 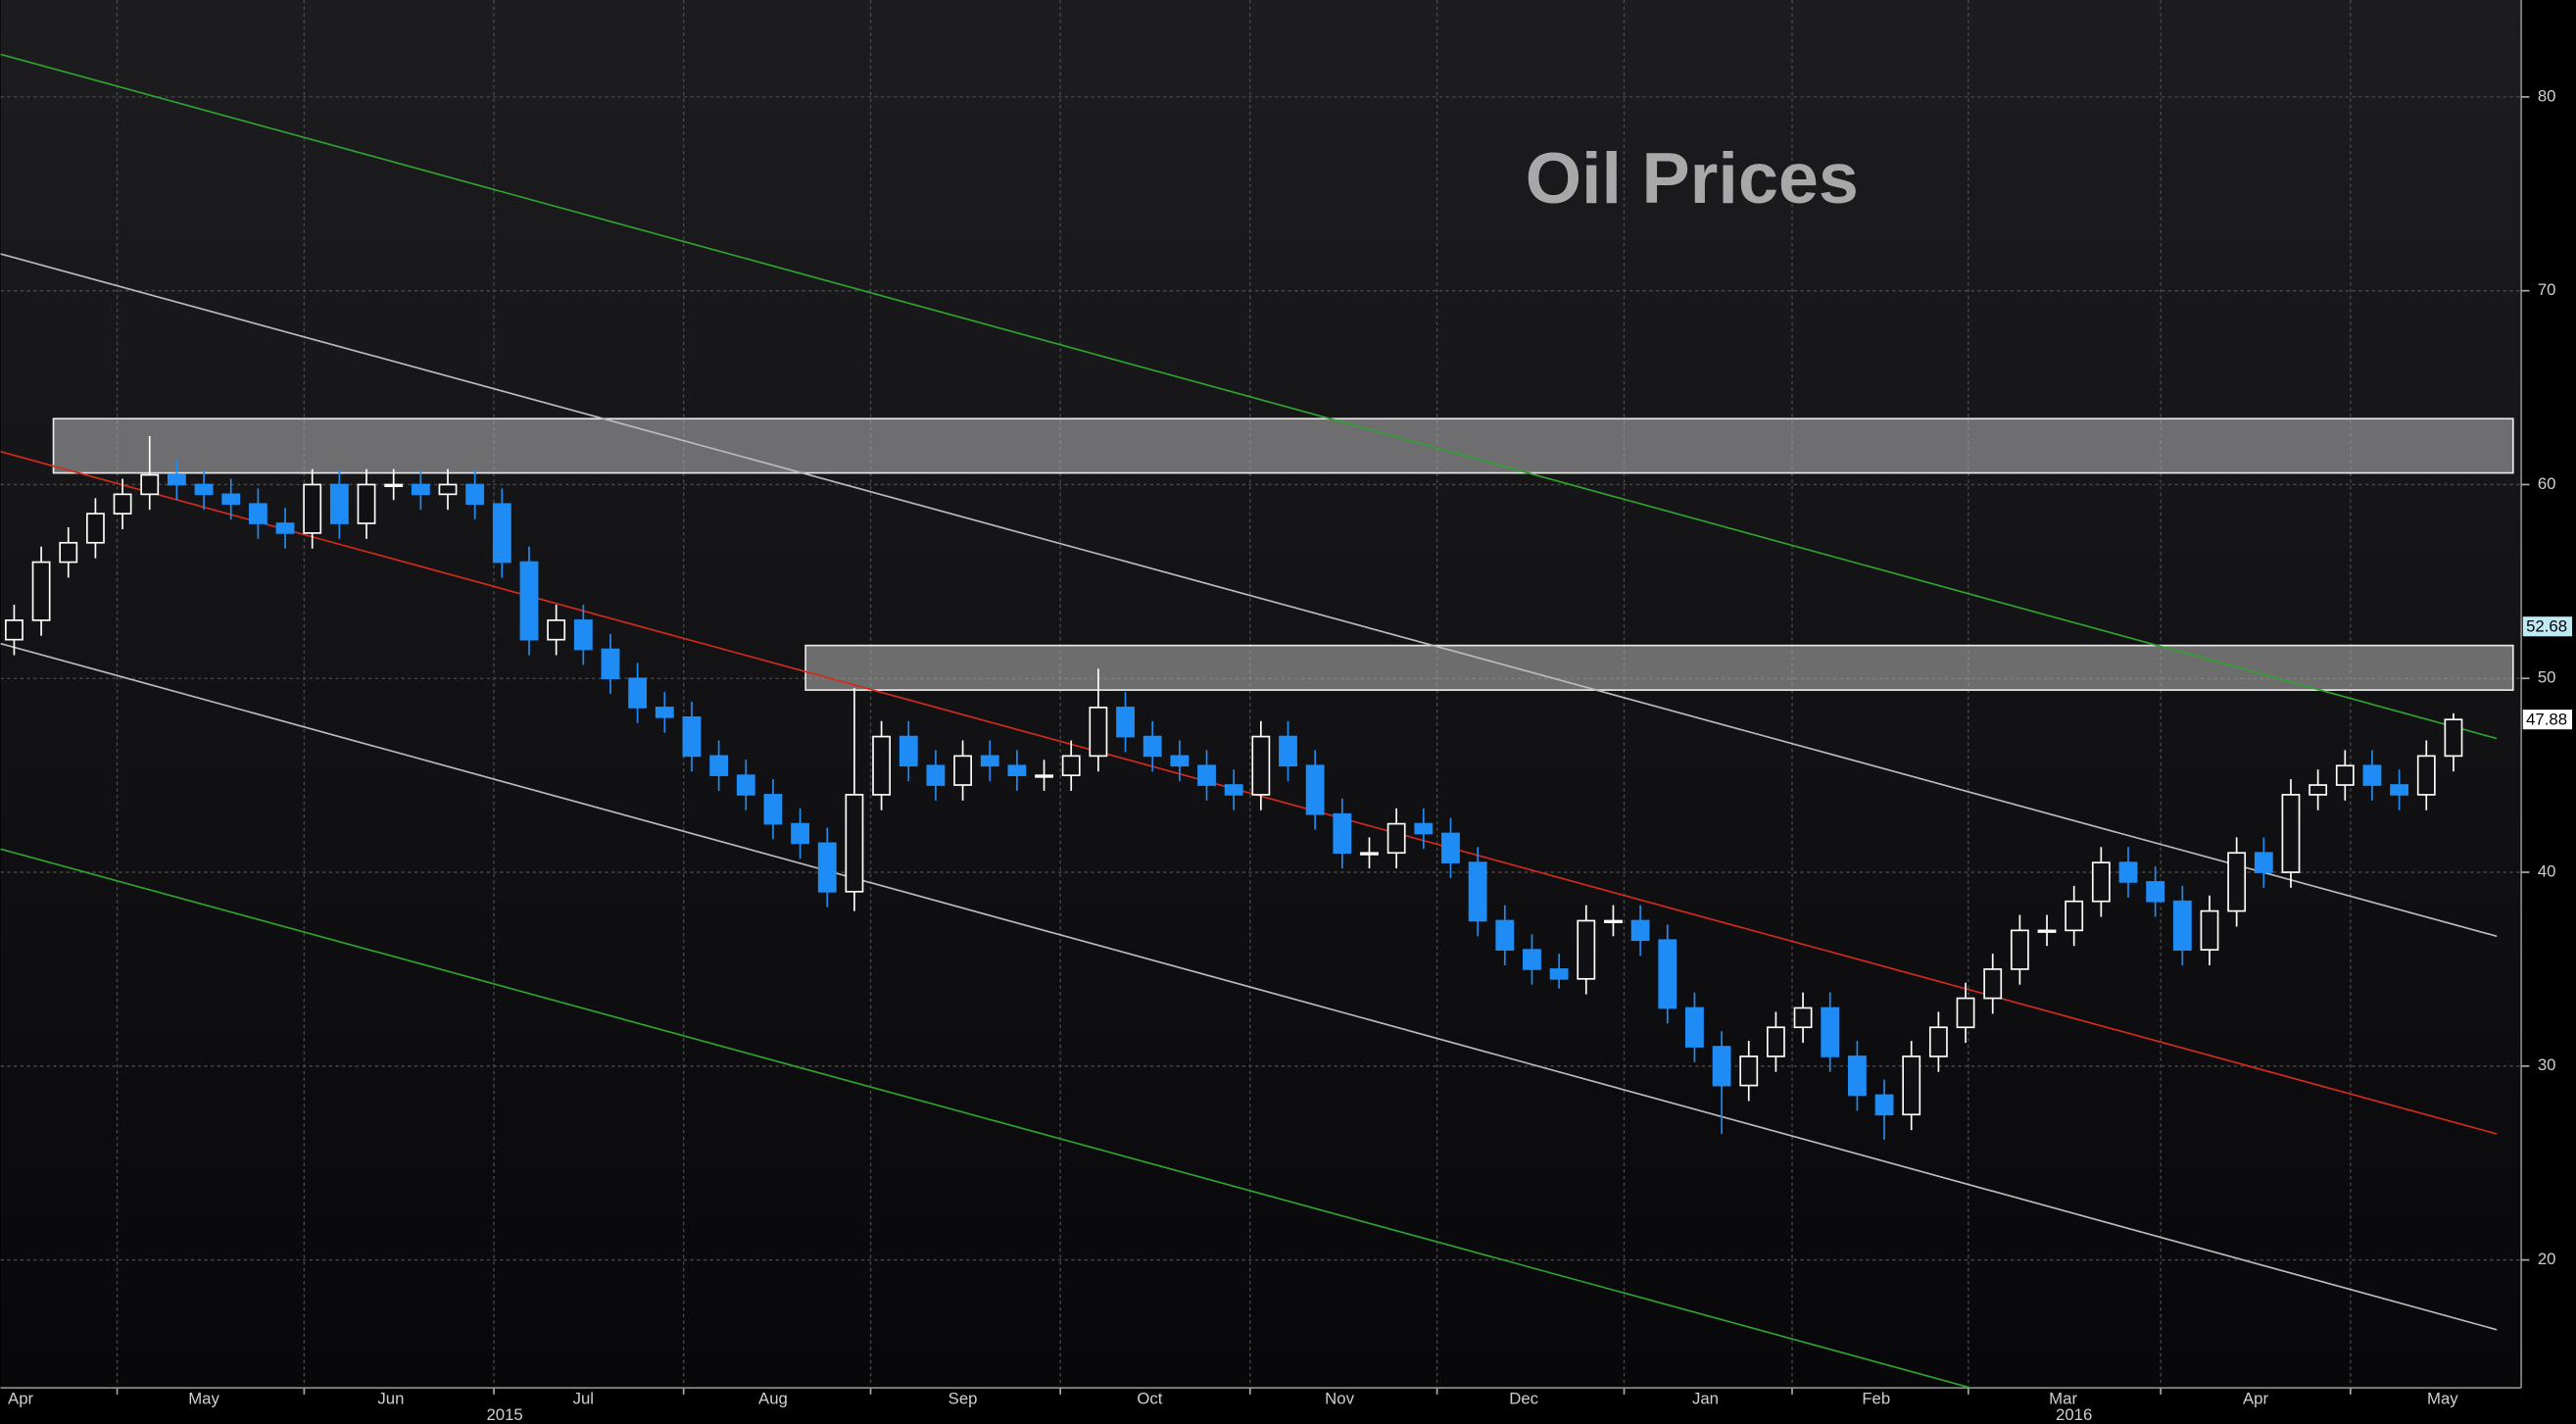 I want to click on y-tick-label: 40, so click(x=2547, y=870).